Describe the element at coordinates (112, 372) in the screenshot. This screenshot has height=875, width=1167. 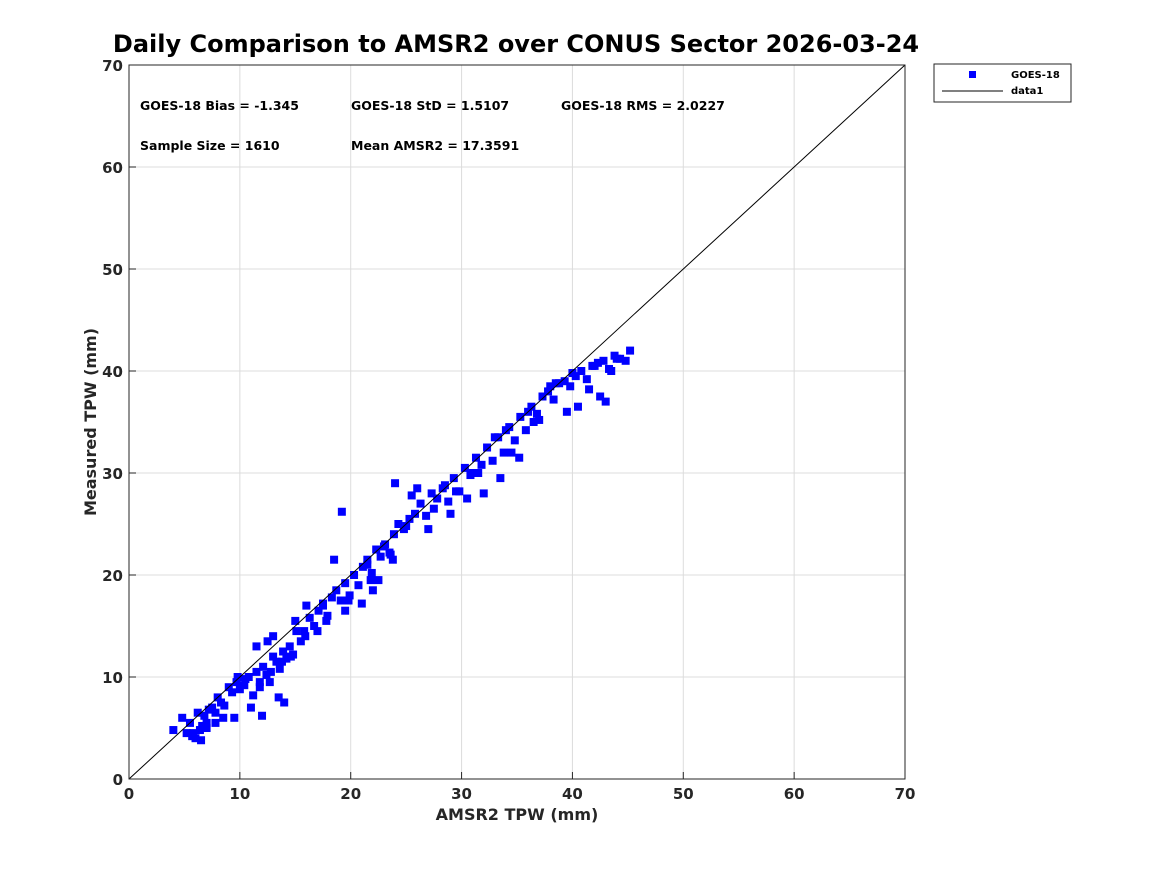
I see `y-tick-label: 40` at that location.